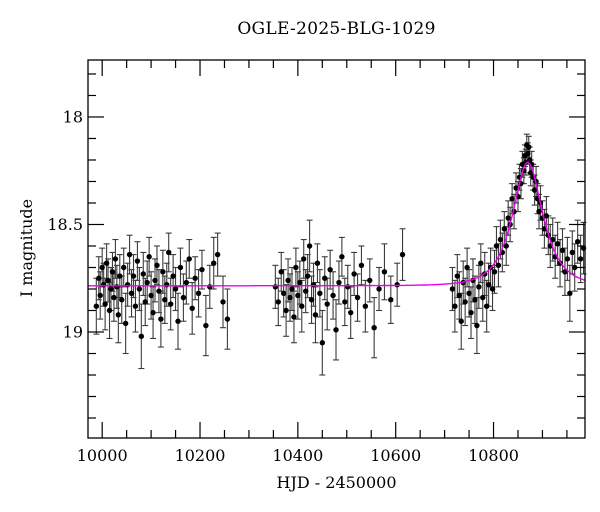 This screenshot has height=512, width=600. I want to click on chart-title: OGLE-2025-BLG-1029, so click(336, 29).